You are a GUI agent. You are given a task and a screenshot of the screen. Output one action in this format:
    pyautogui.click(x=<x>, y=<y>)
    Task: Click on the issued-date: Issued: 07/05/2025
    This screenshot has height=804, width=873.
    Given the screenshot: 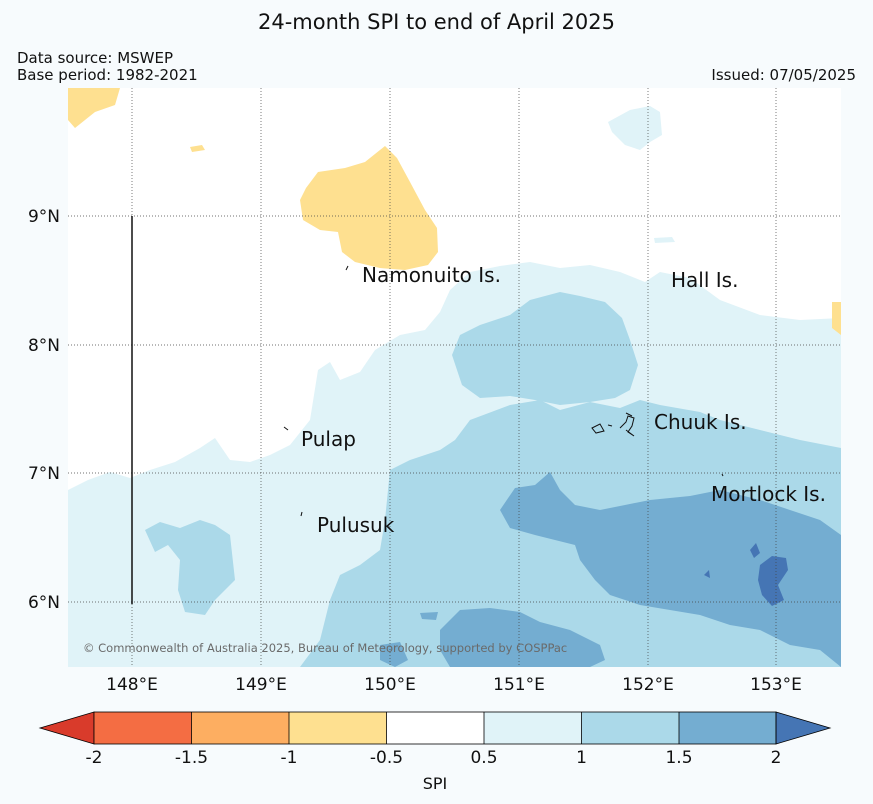 What is the action you would take?
    pyautogui.click(x=783, y=75)
    